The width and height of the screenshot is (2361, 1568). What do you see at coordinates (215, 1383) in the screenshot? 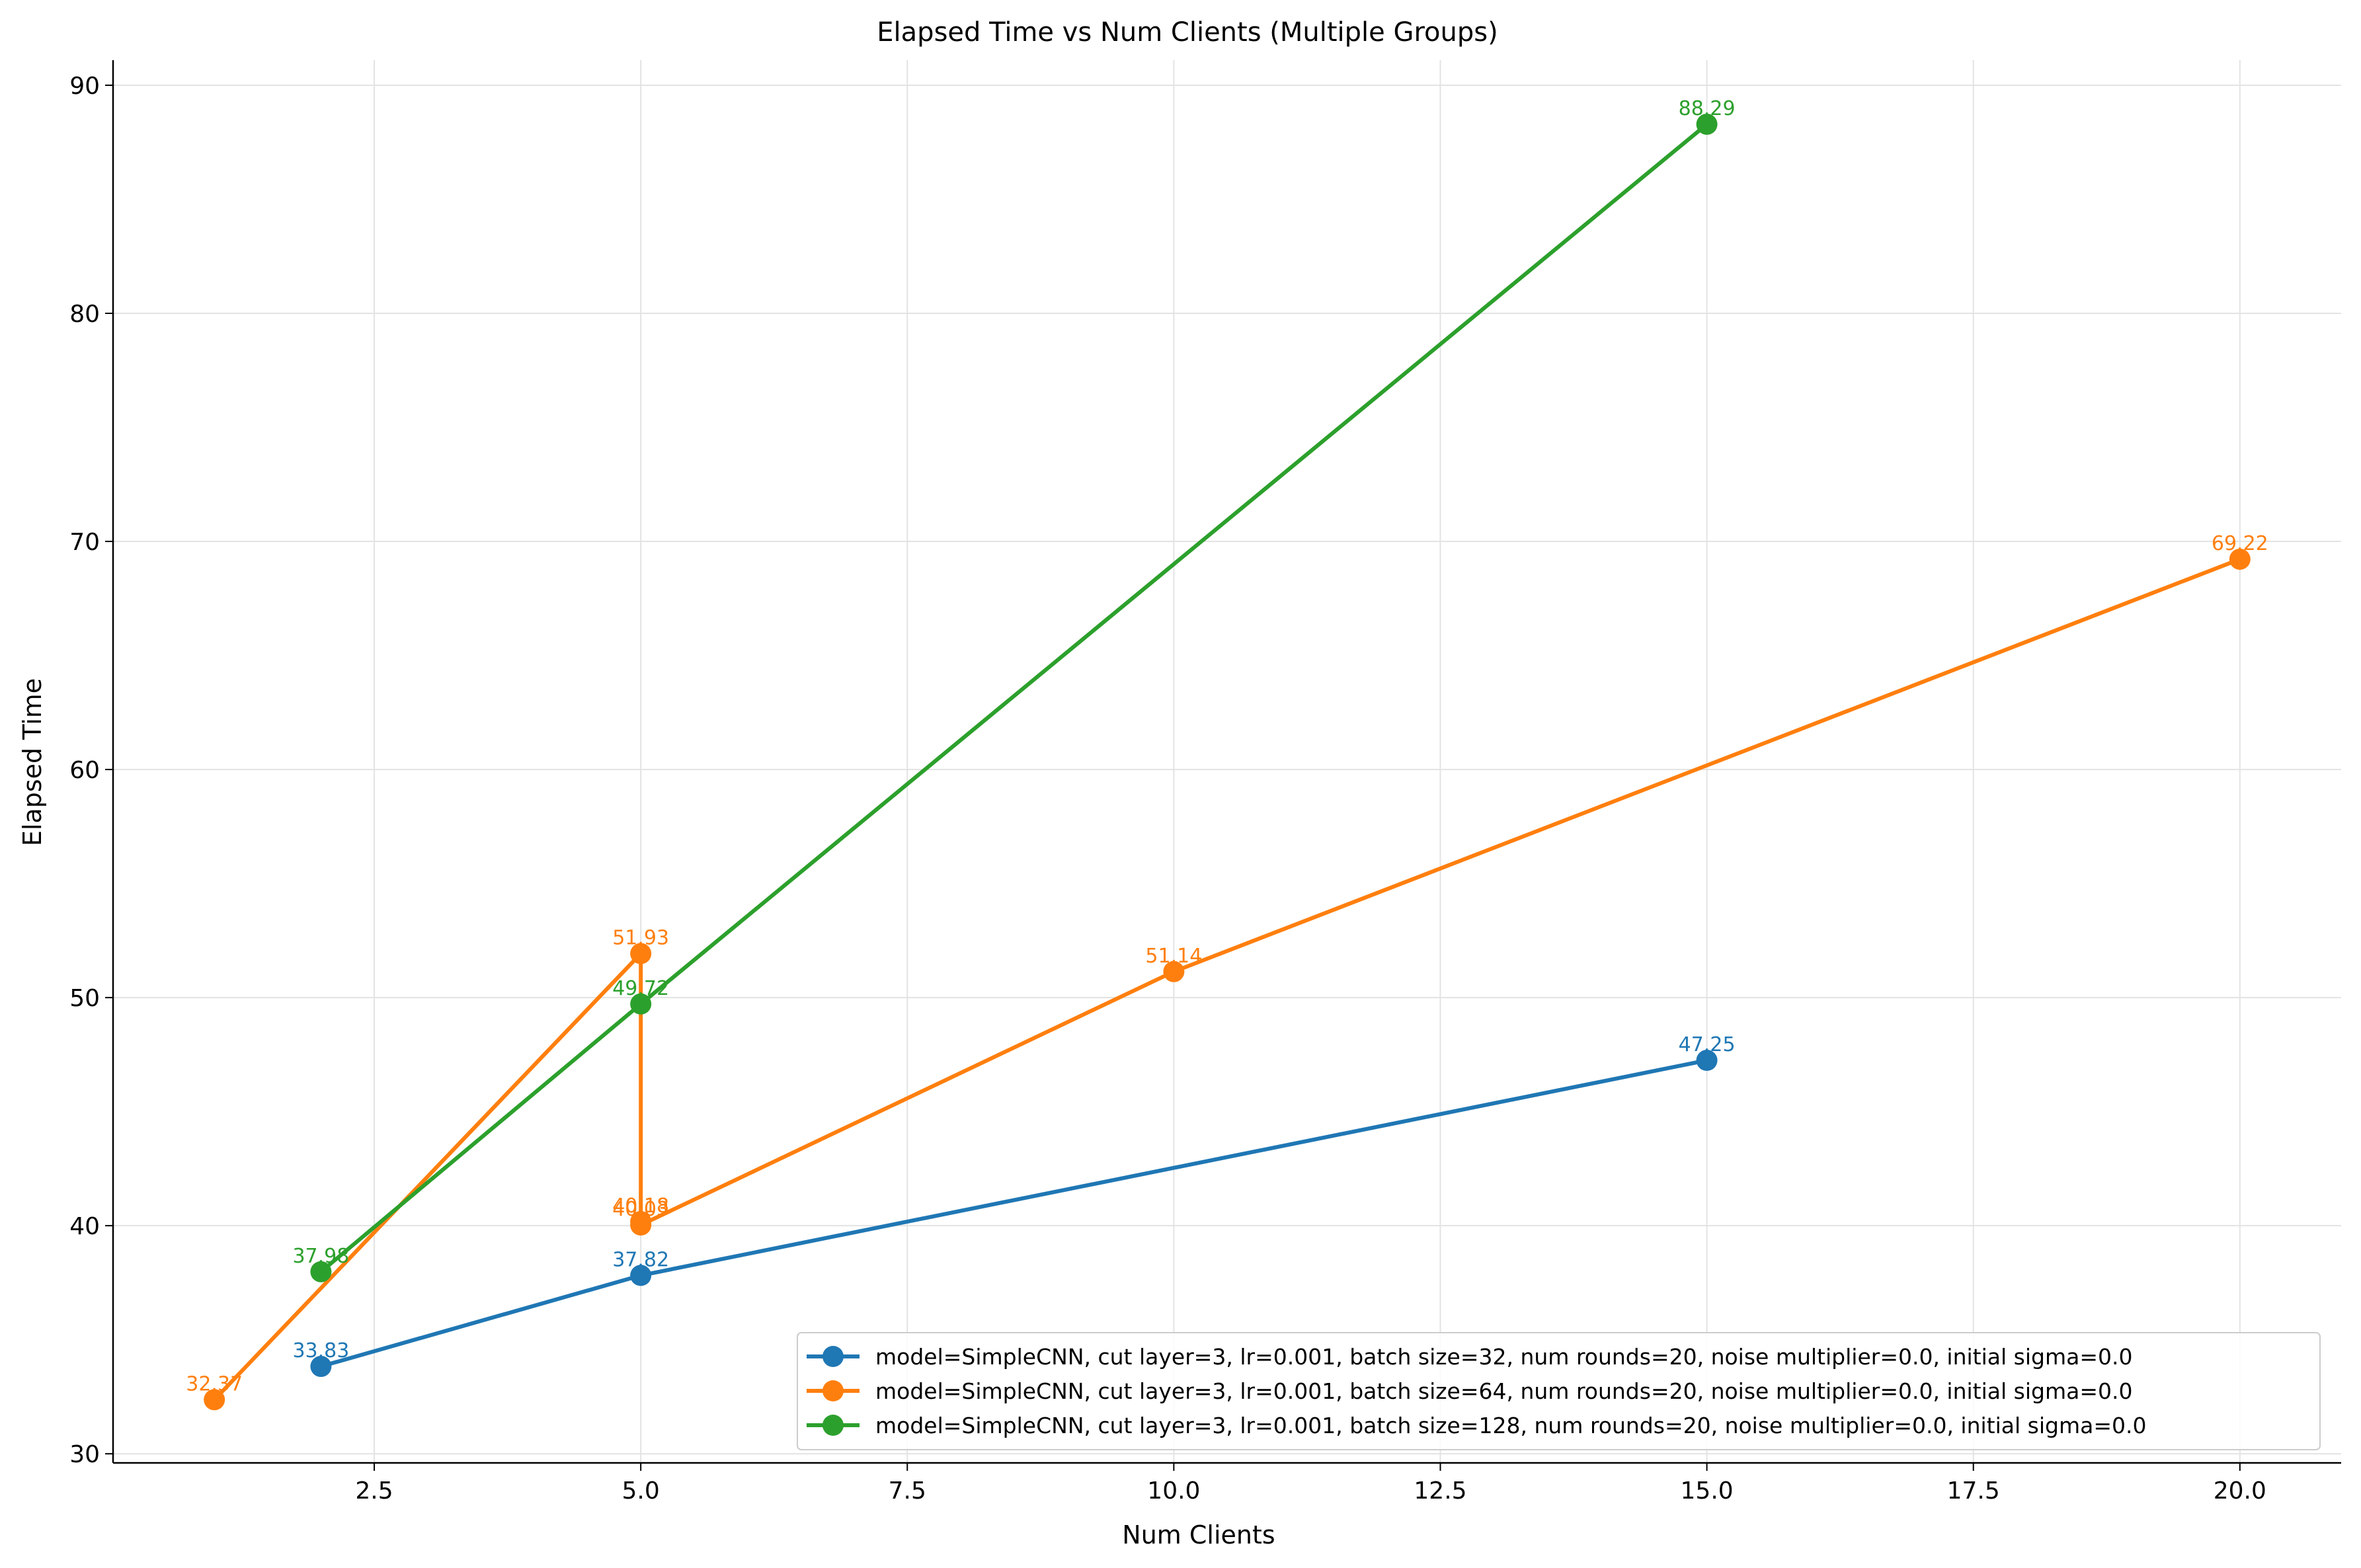
I see `data-label: 32.37` at bounding box center [215, 1383].